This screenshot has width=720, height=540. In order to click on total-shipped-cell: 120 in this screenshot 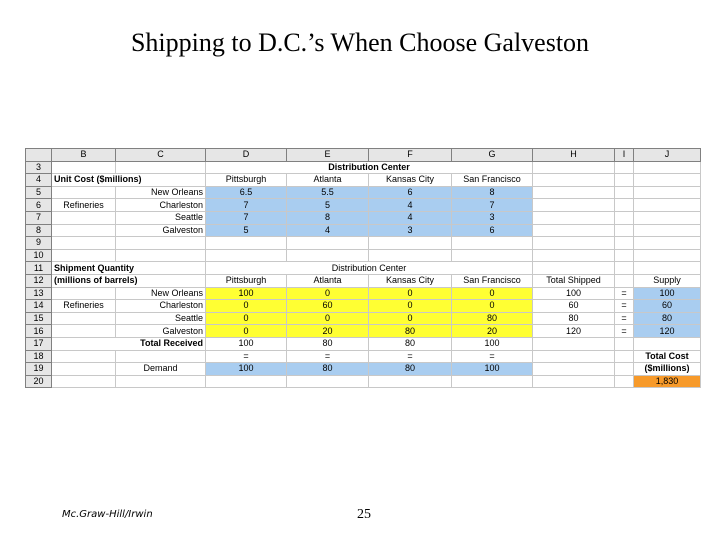, I will do `click(573, 331)`.